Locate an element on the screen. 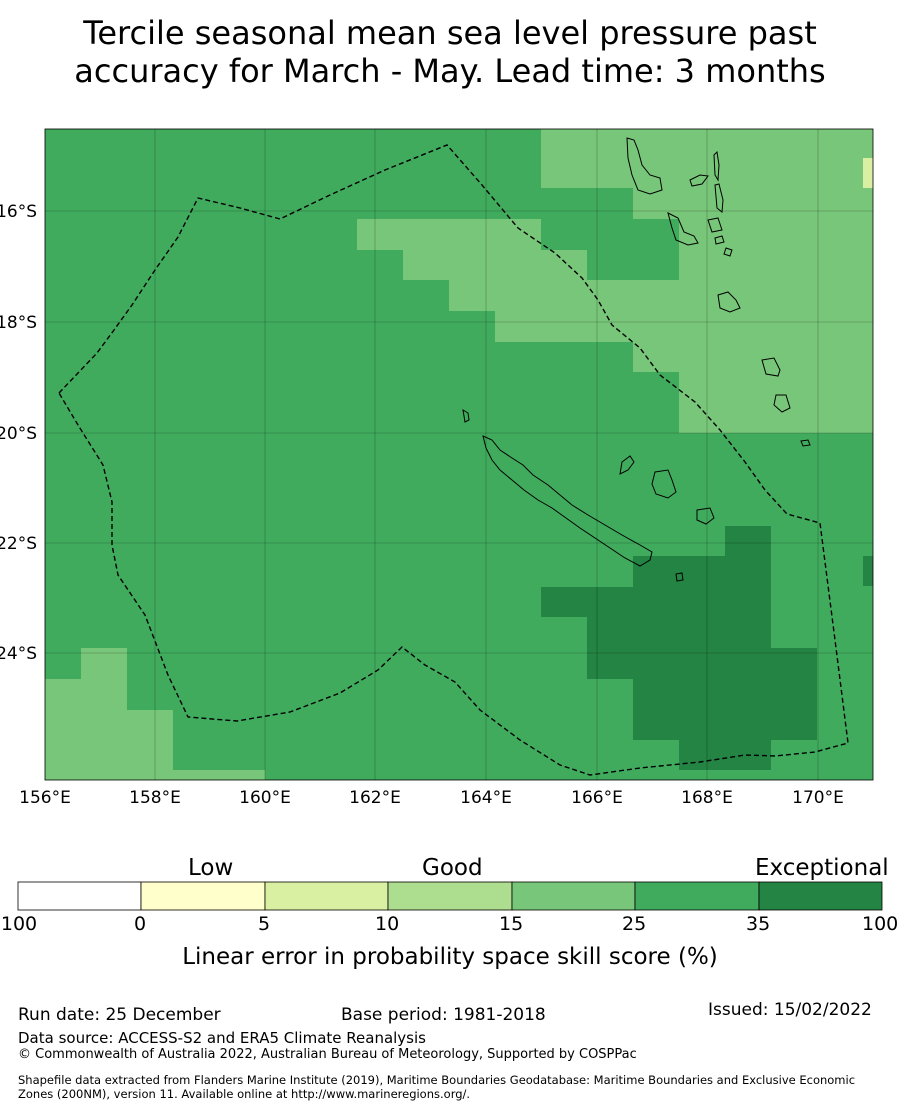 This screenshot has width=900, height=1110. x-tick-label: 158°E is located at coordinates (155, 798).